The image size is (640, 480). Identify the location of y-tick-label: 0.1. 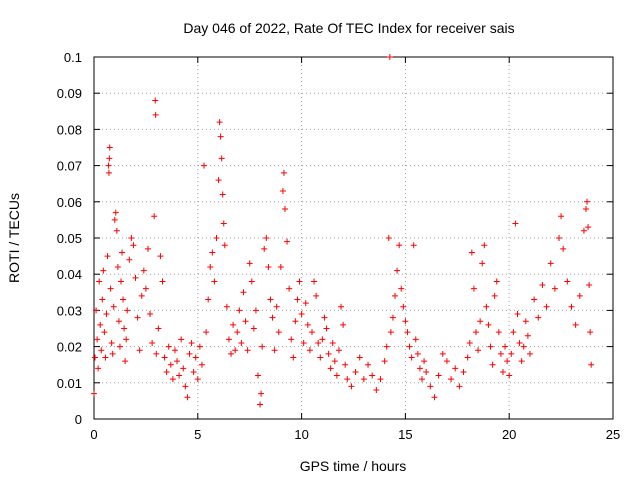
(73, 57).